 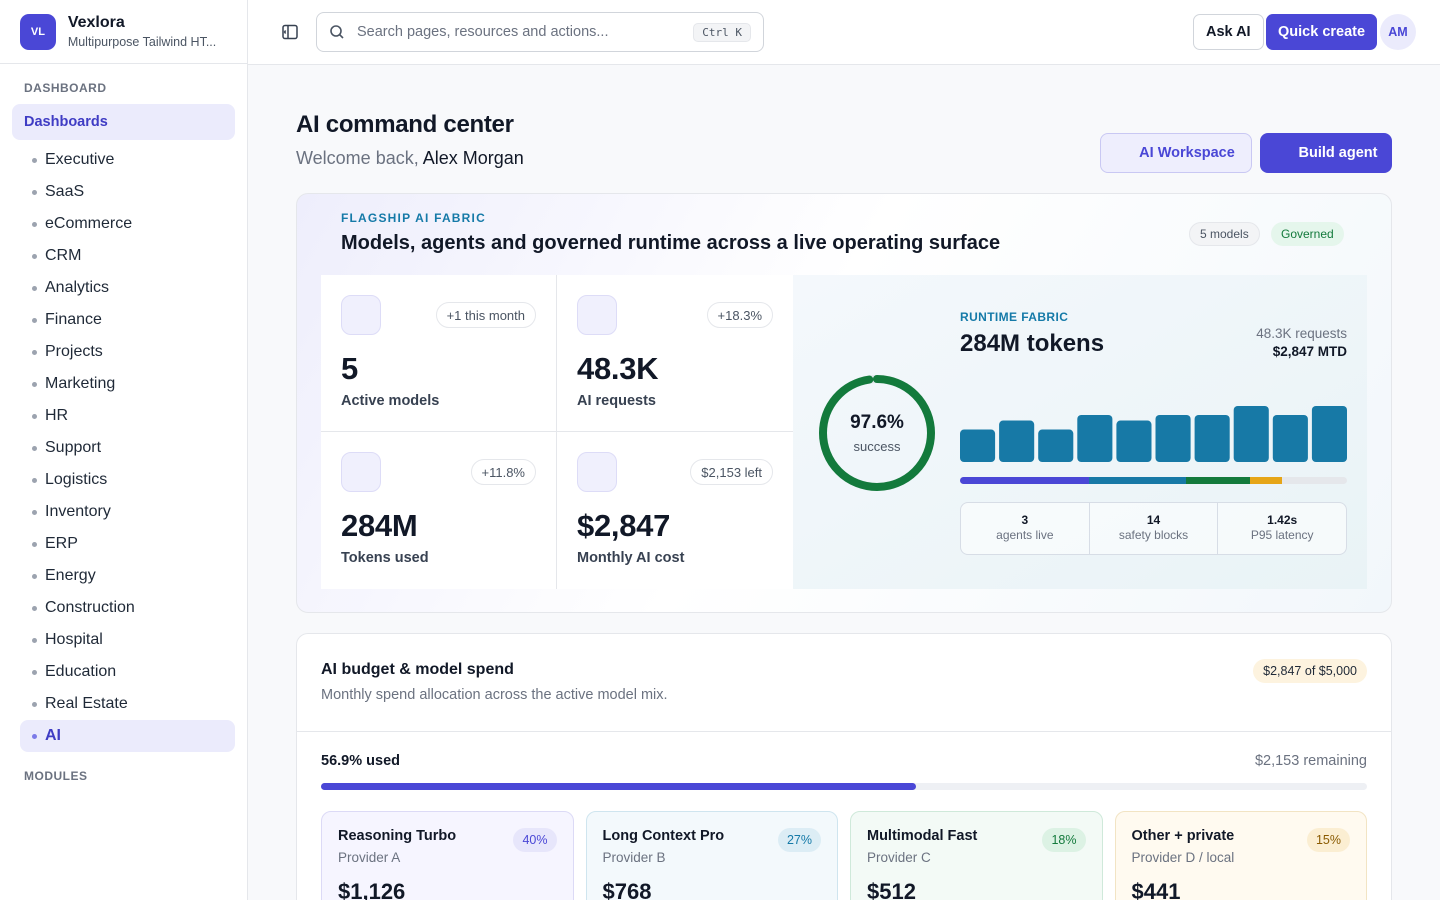 I want to click on sidebar-item-crm: CRM, so click(x=127, y=256).